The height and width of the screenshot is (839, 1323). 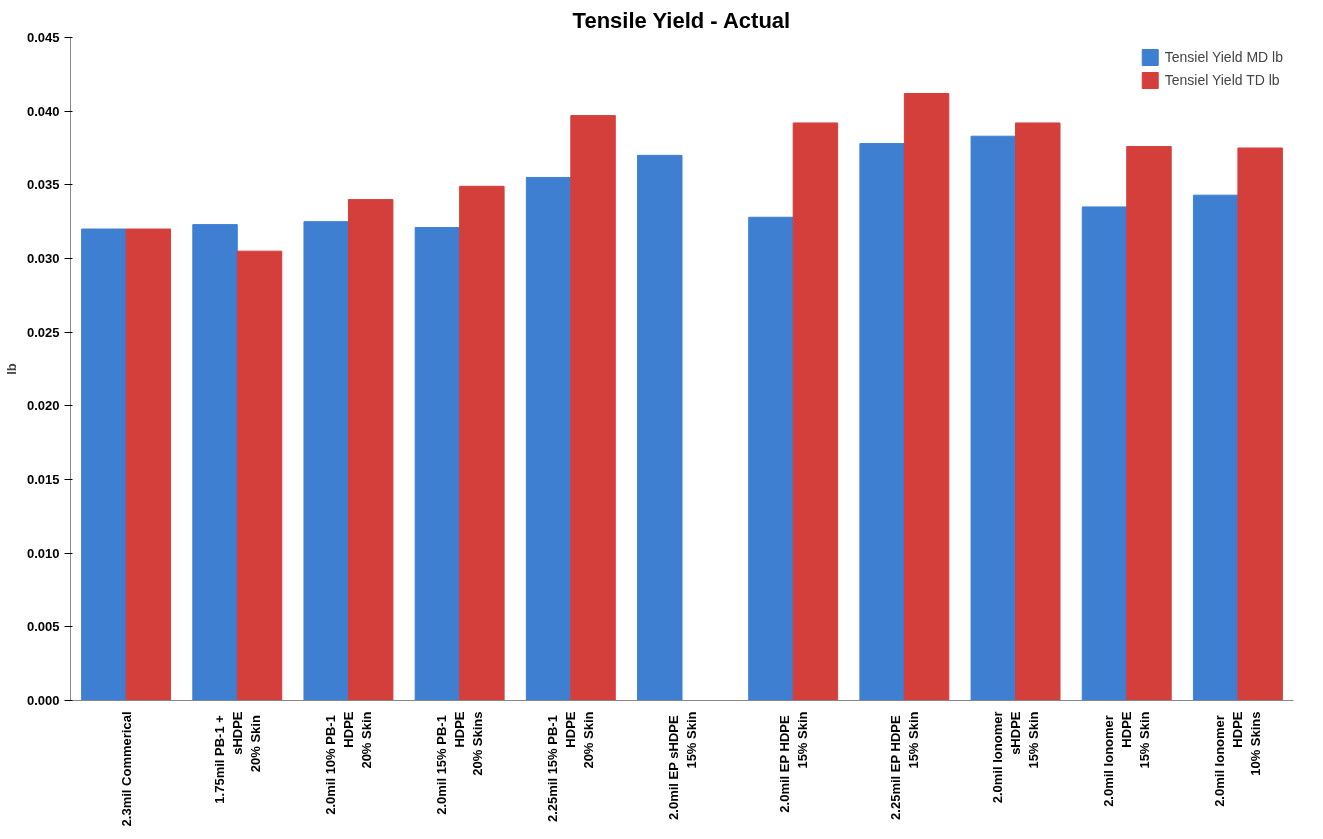 What do you see at coordinates (43, 627) in the screenshot?
I see `y-tick-label: 0.005` at bounding box center [43, 627].